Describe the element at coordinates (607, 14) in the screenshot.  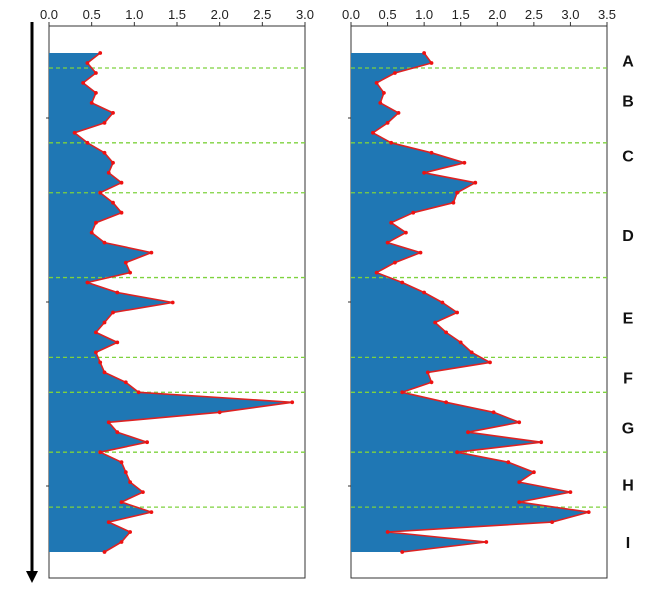
I see `x-tick-label: 3.5` at that location.